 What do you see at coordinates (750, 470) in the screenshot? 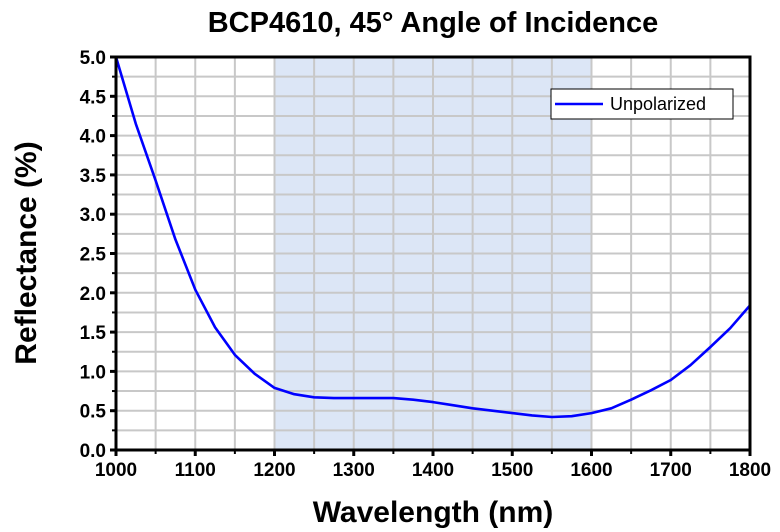
I see `x-tick-label: 1800` at bounding box center [750, 470].